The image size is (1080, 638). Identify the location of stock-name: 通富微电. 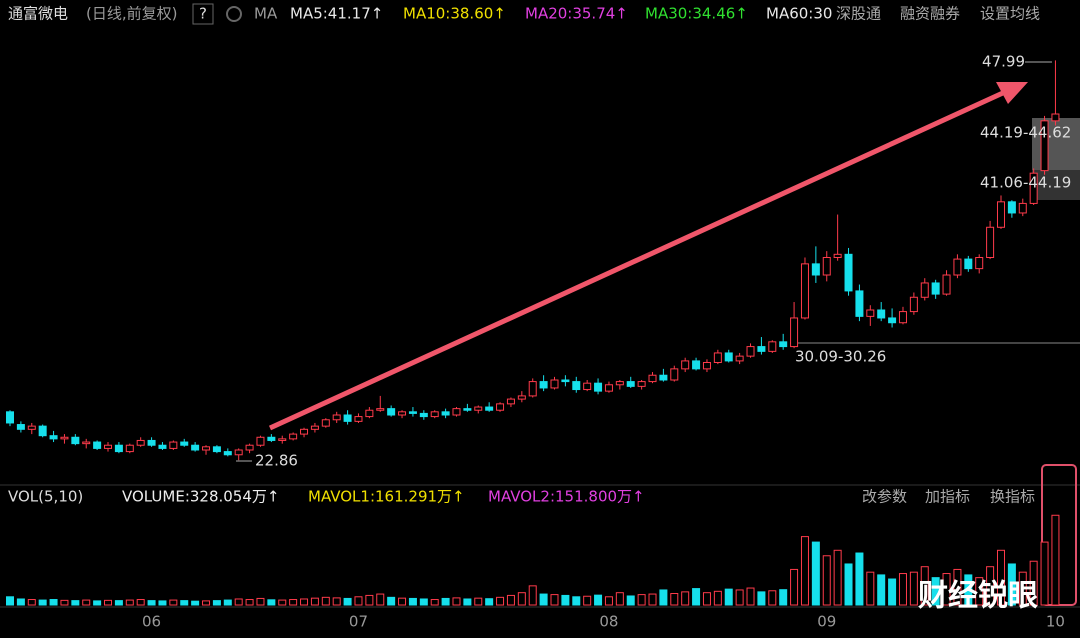
(38, 14).